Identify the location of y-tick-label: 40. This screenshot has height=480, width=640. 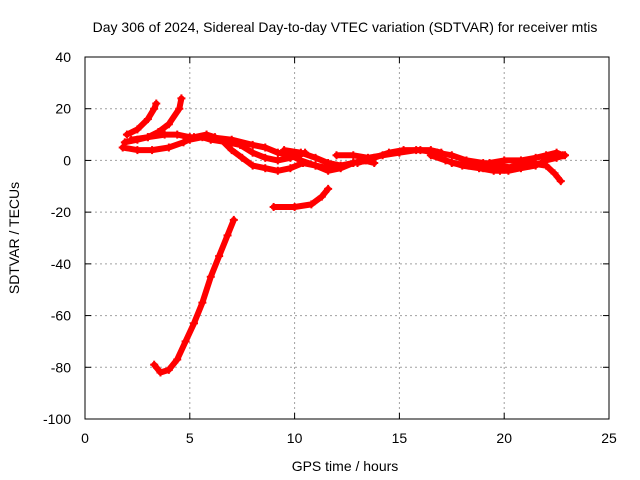
(63, 57).